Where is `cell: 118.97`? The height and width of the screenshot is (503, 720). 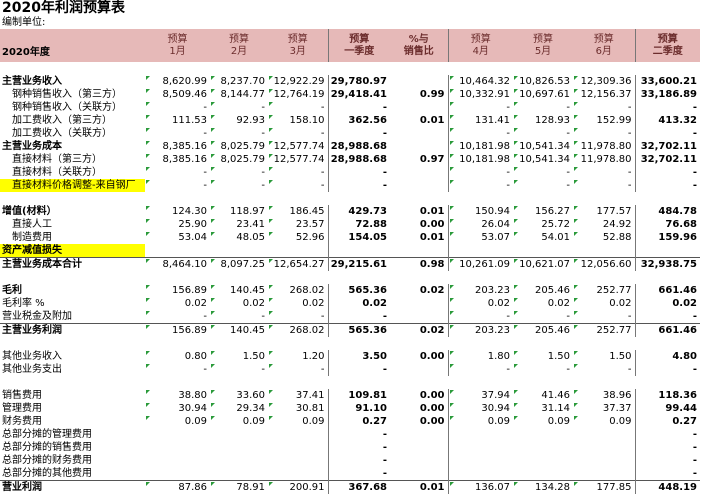
cell: 118.97 is located at coordinates (239, 211).